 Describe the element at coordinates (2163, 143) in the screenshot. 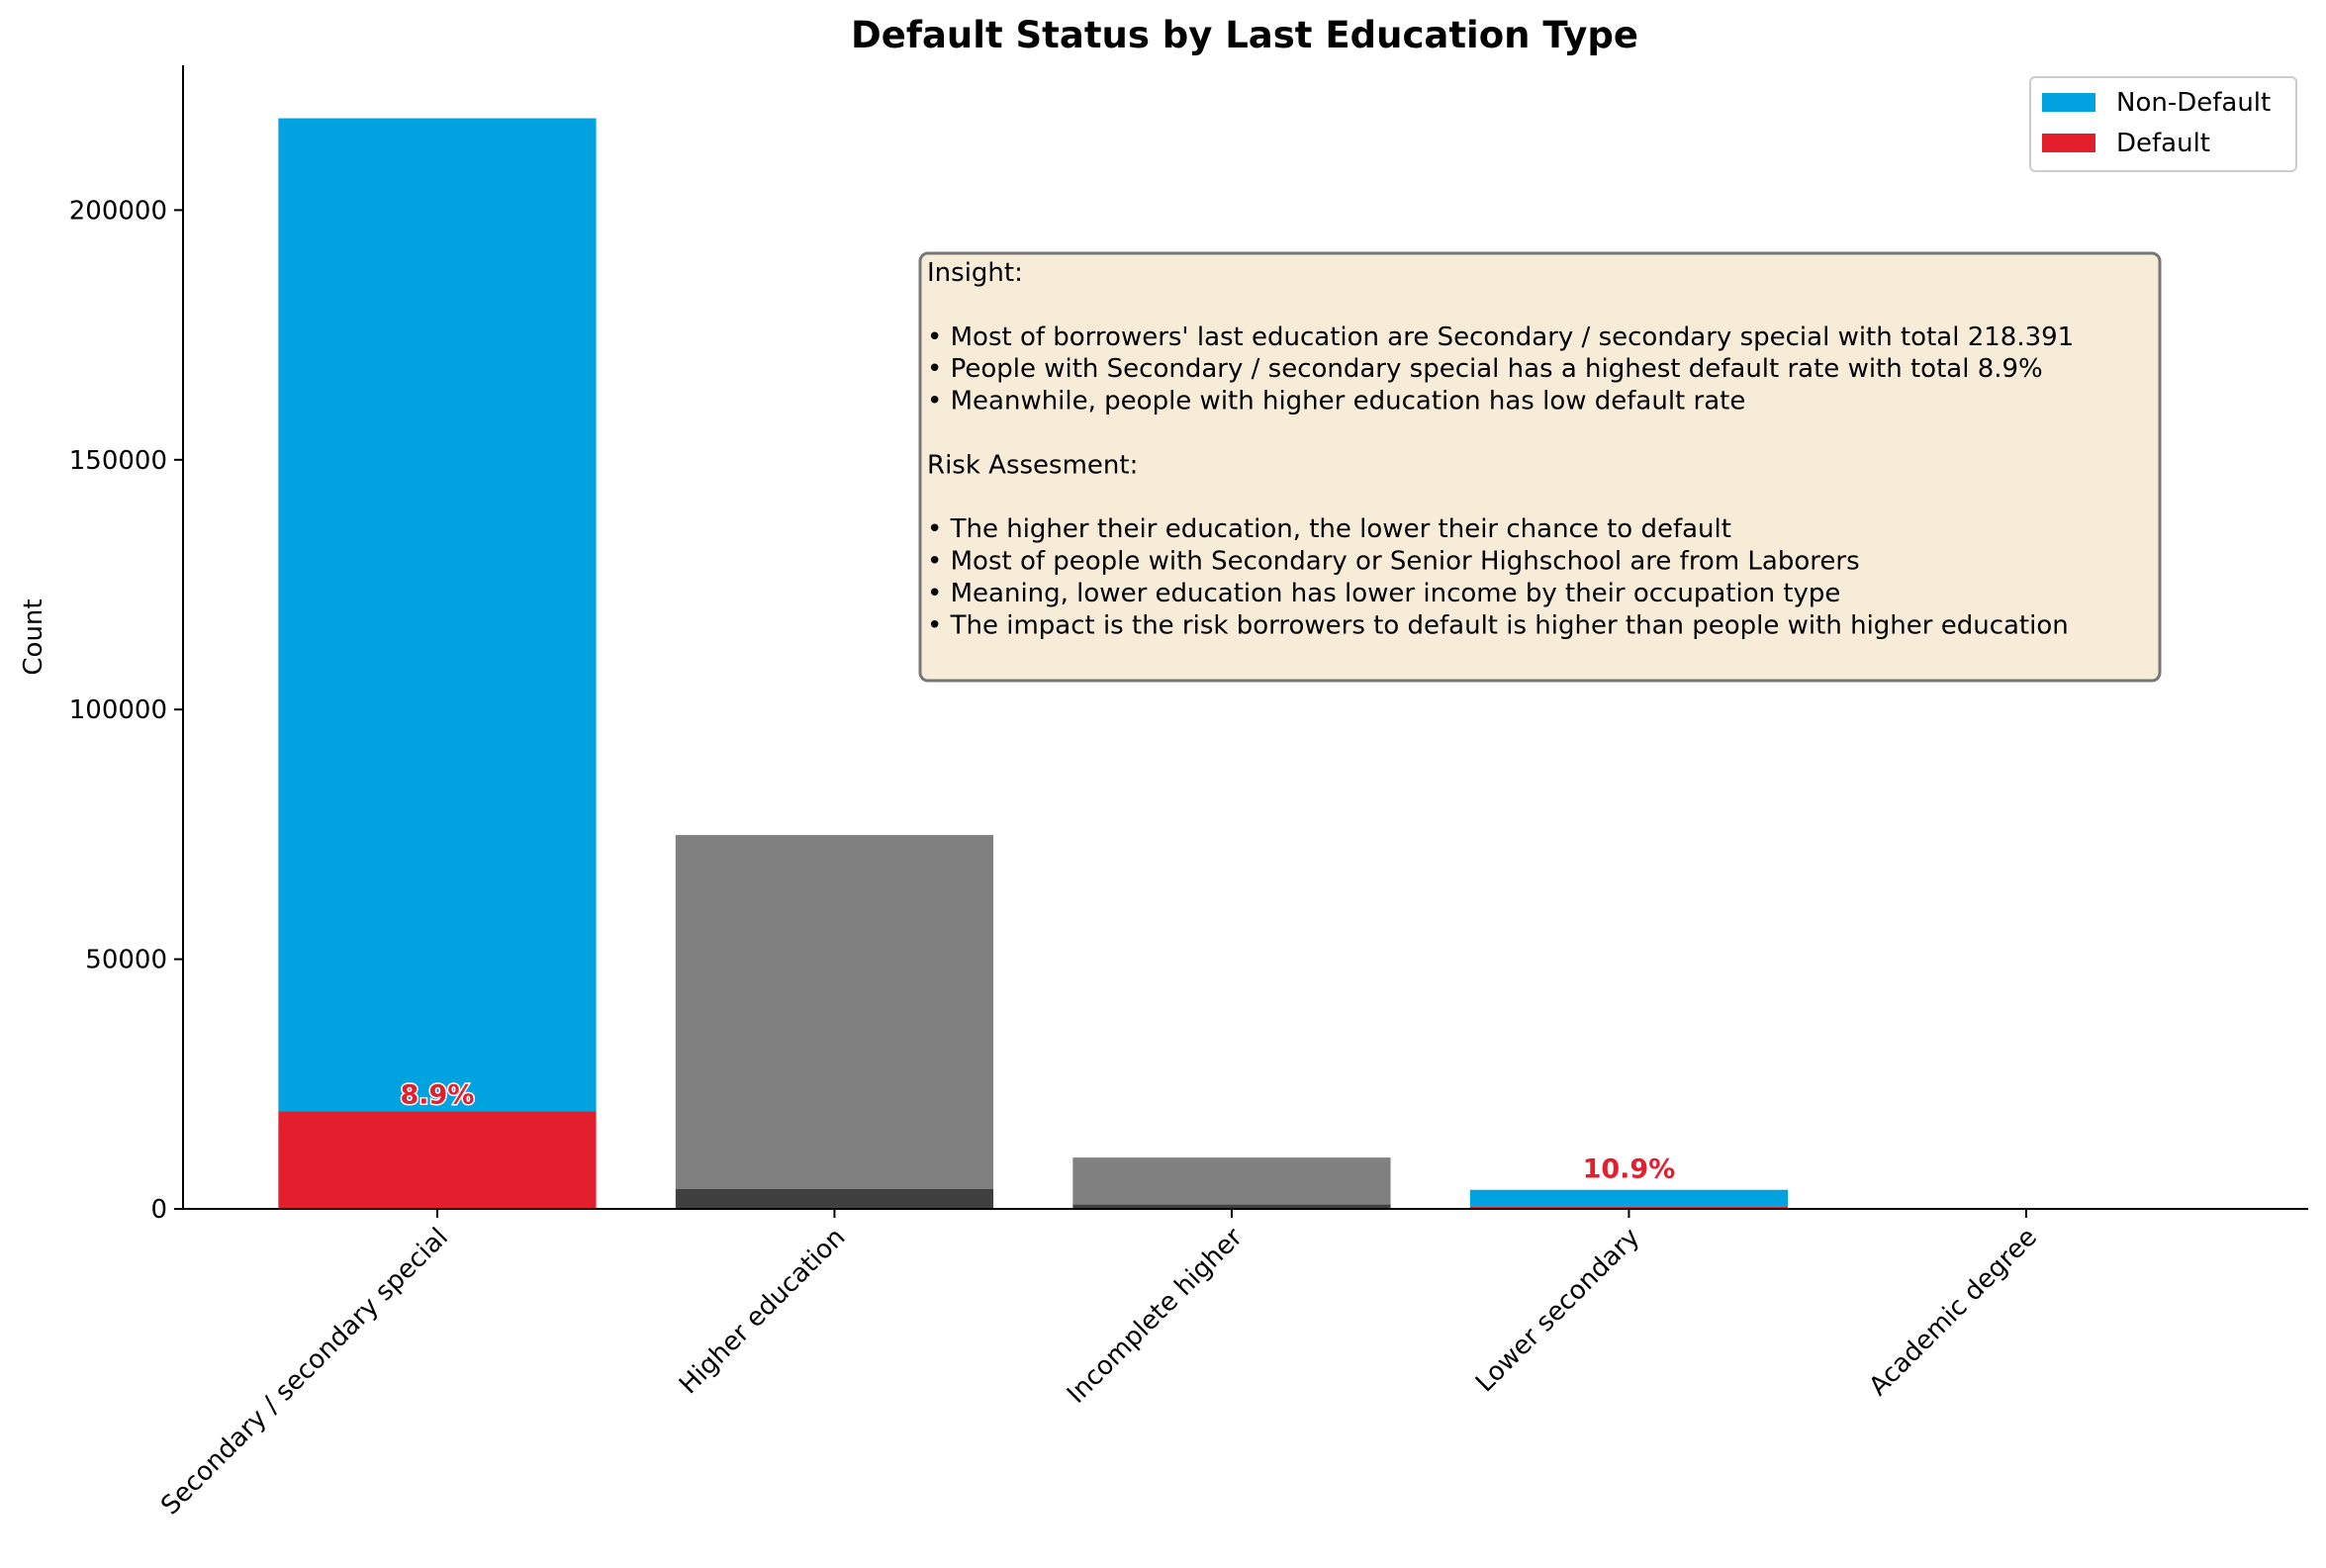

I see `legend-label-default: Default` at that location.